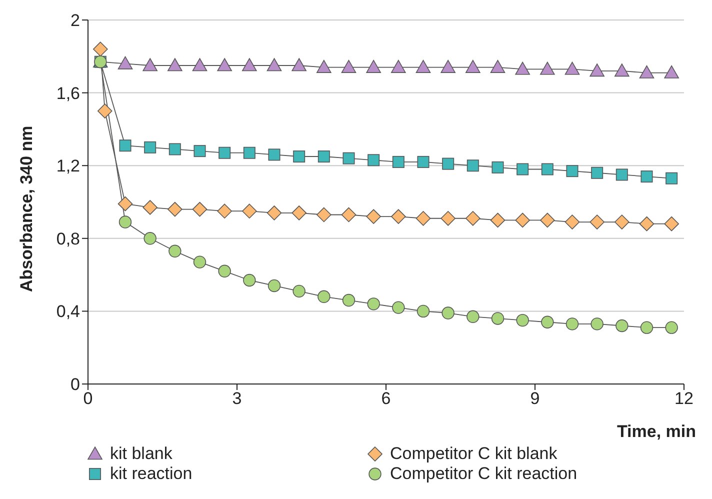  Describe the element at coordinates (386, 398) in the screenshot. I see `x-tick-label: 6` at that location.